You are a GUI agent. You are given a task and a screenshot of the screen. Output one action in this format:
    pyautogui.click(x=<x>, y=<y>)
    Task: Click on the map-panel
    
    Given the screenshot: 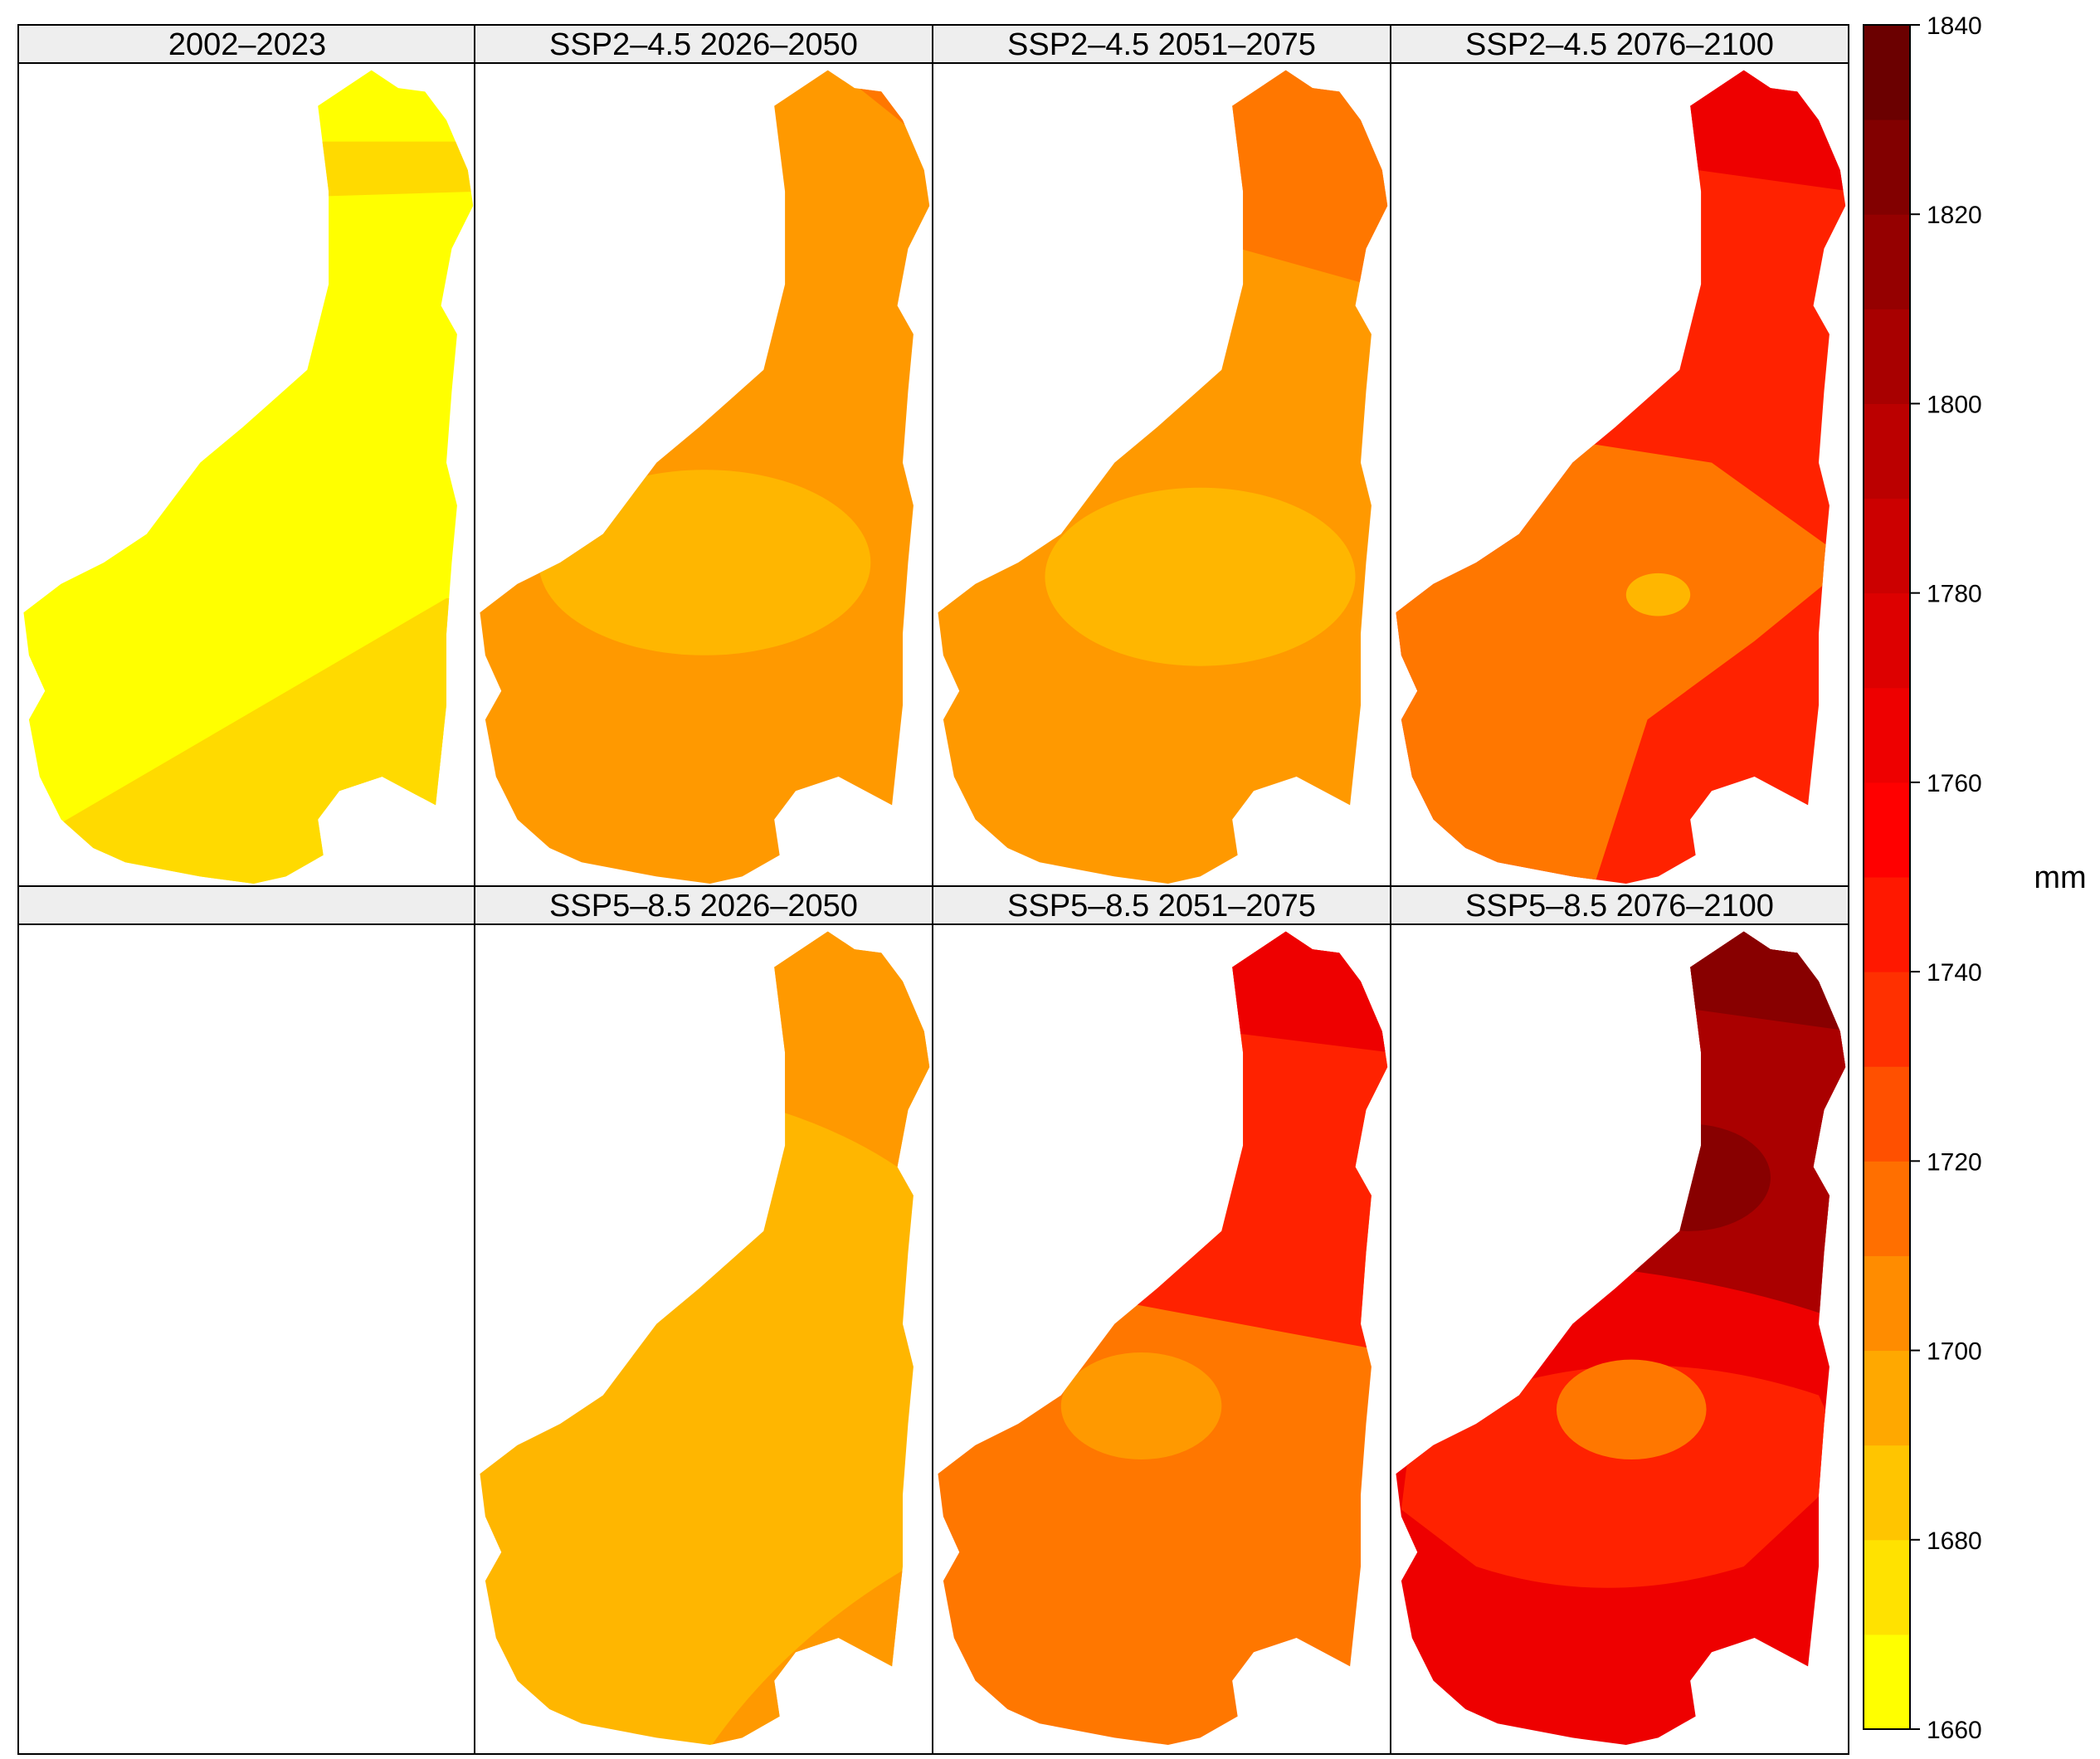 What is the action you would take?
    pyautogui.click(x=247, y=1320)
    